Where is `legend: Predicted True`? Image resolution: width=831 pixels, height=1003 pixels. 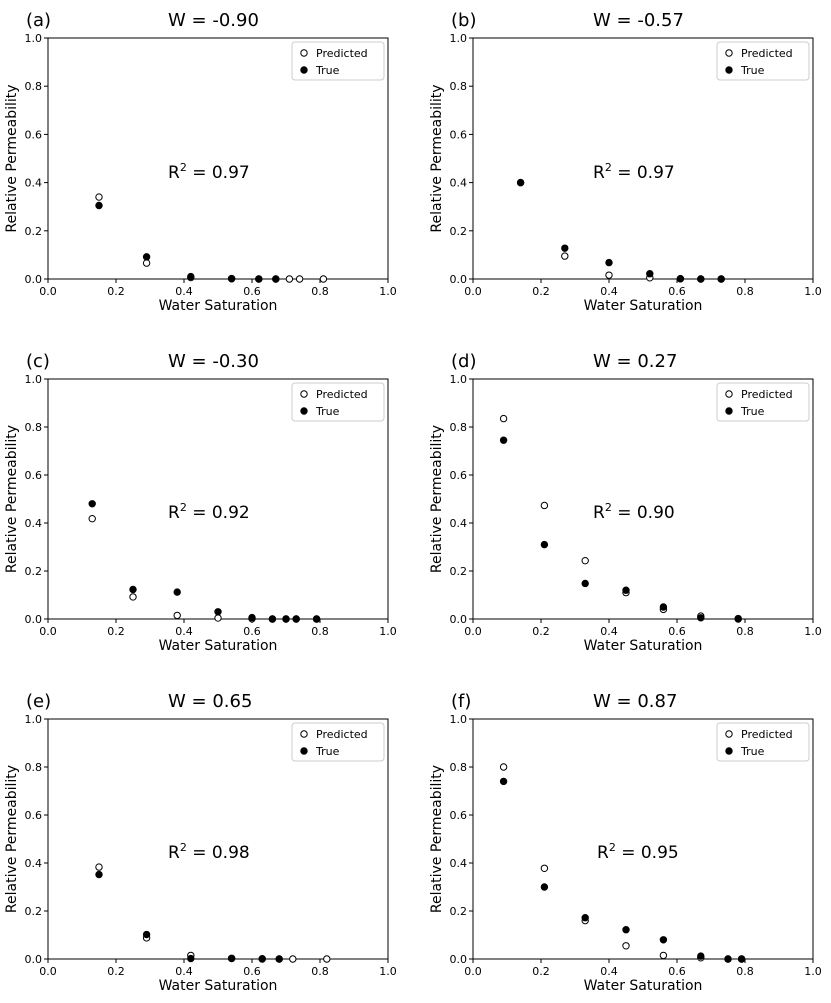 legend: Predicted True is located at coordinates (338, 61).